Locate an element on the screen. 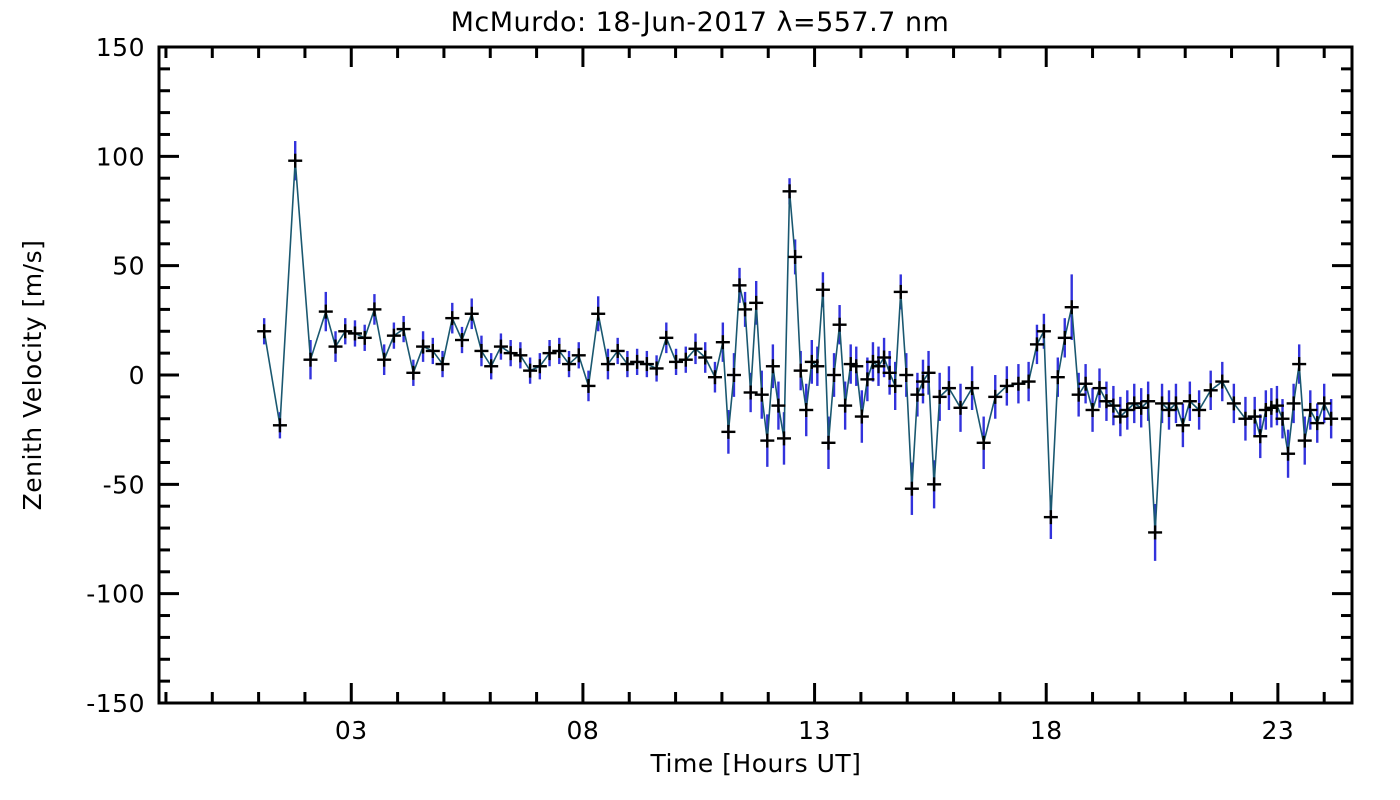 The height and width of the screenshot is (800, 1400). x-tick-label: 08 is located at coordinates (583, 730).